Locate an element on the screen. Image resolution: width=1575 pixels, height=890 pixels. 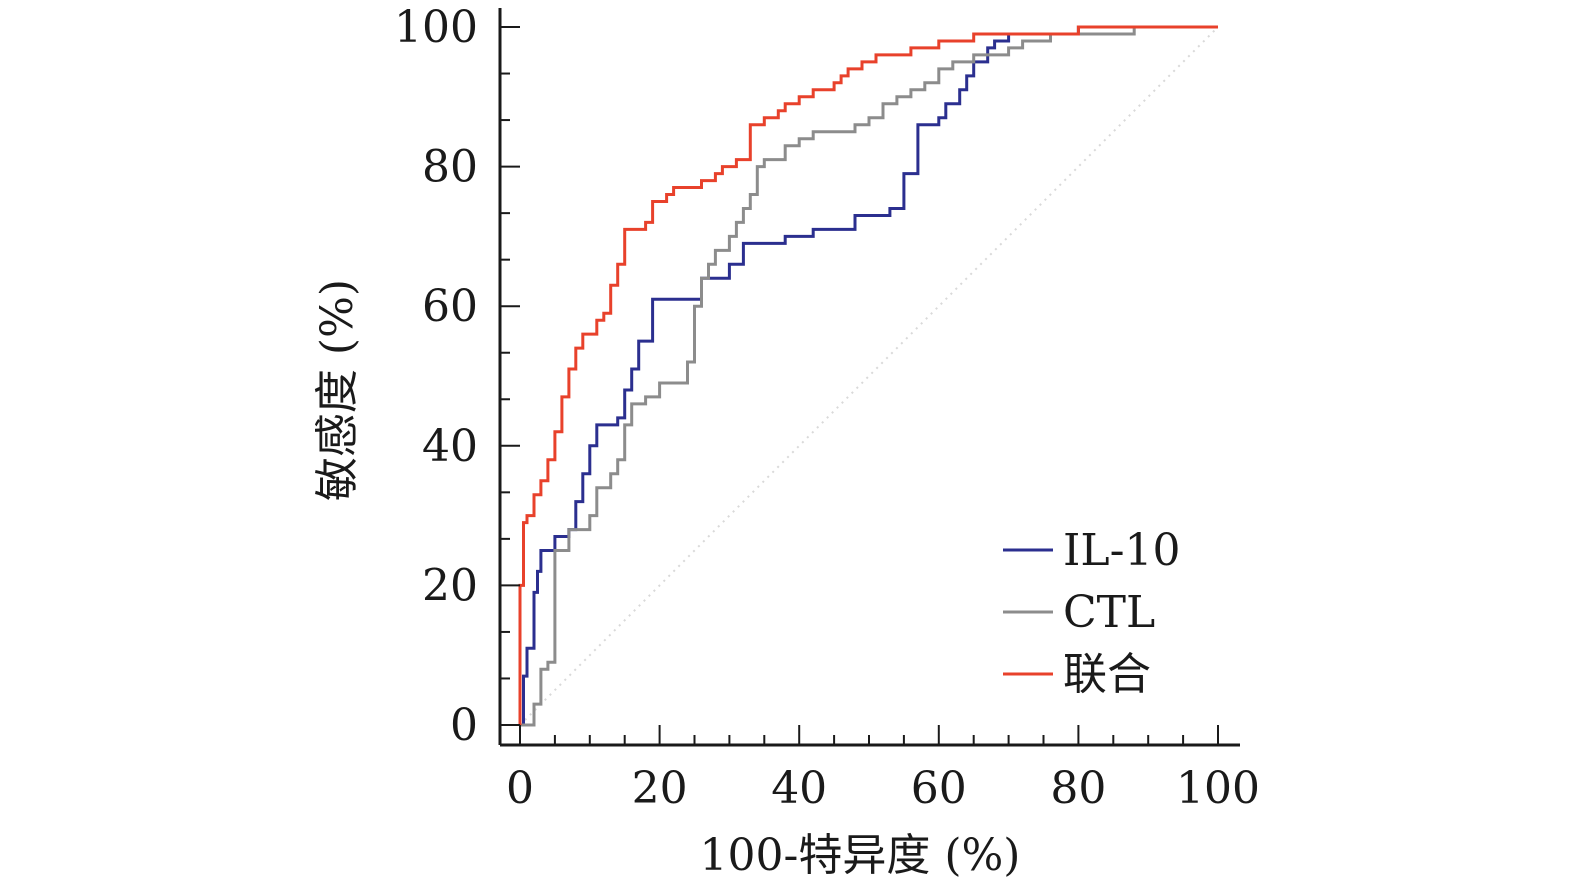
y-tick-label: 100 is located at coordinates (436, 27).